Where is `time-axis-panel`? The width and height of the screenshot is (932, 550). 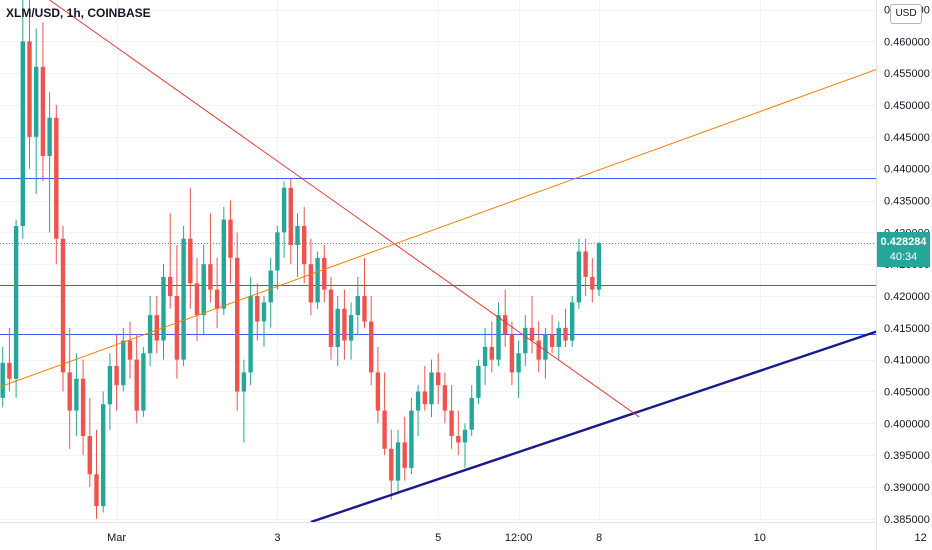
time-axis-panel is located at coordinates (438, 536).